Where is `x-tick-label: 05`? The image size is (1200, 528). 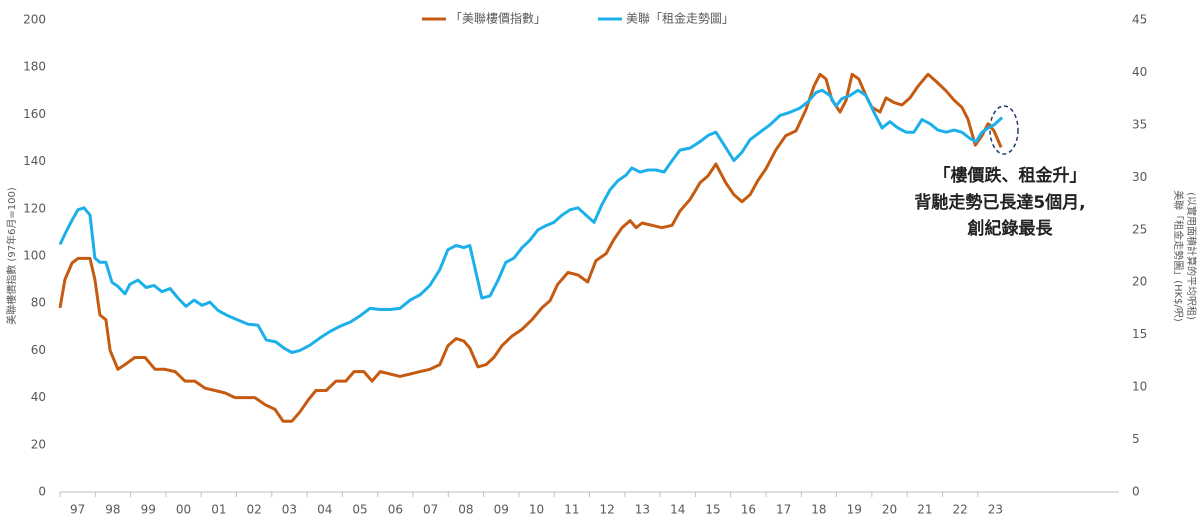
x-tick-label: 05 is located at coordinates (359, 510).